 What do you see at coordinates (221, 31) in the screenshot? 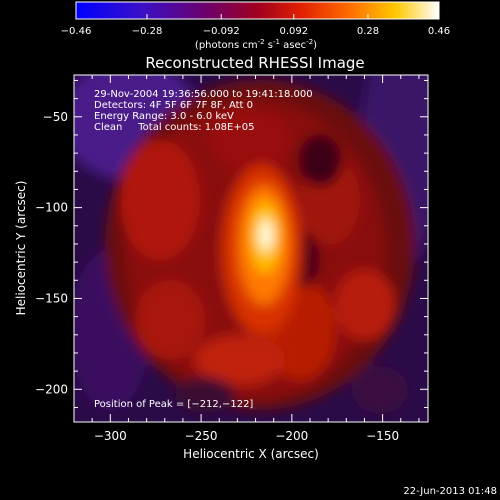
I see `colorbar-tick-label: −0.092` at bounding box center [221, 31].